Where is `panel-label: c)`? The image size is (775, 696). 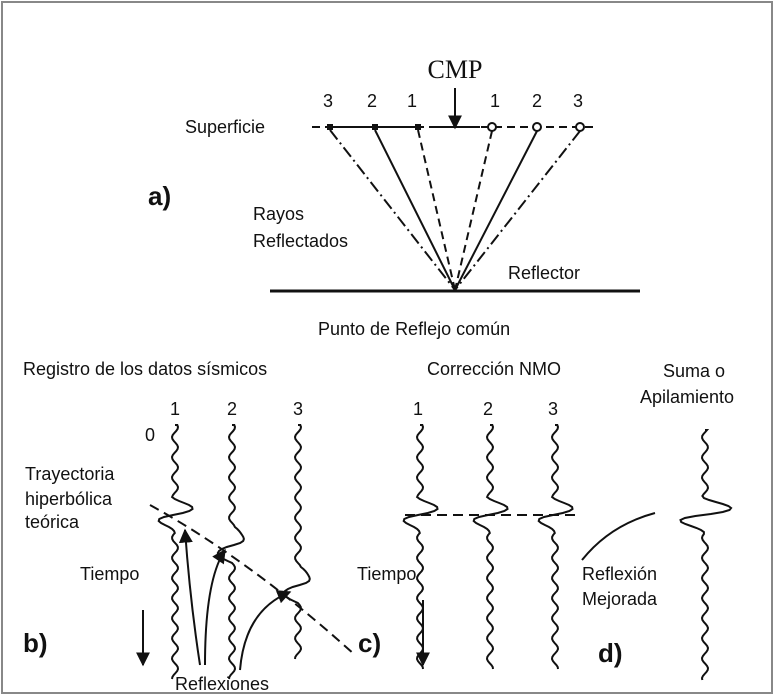
panel-label: c) is located at coordinates (369, 643).